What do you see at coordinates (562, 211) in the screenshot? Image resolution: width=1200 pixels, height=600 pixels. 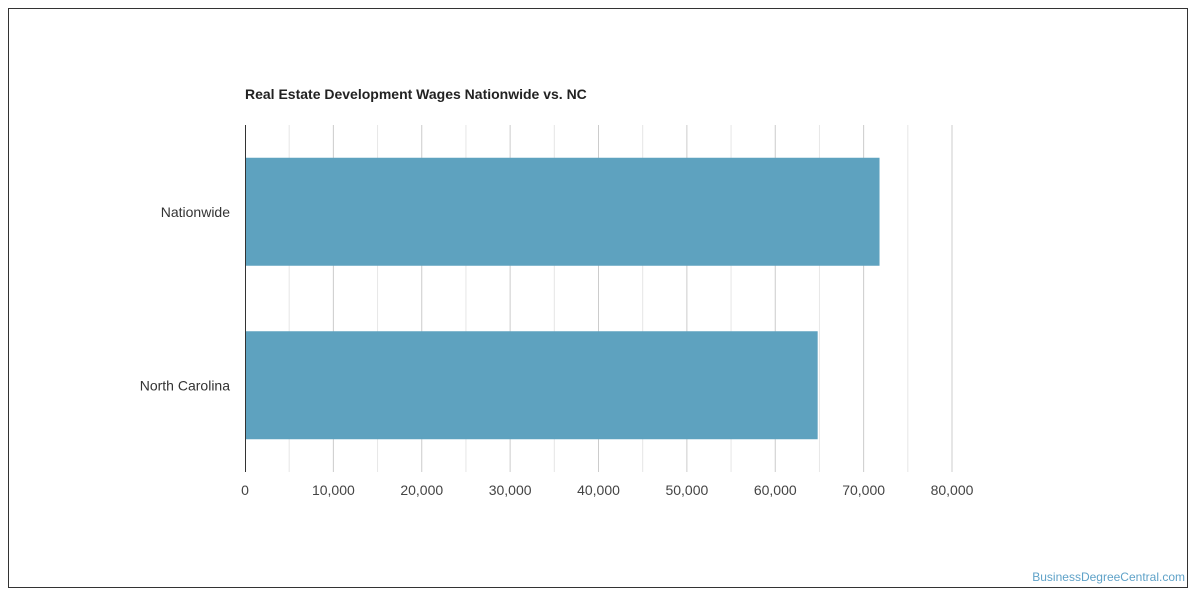 I see `bar-nationwide` at bounding box center [562, 211].